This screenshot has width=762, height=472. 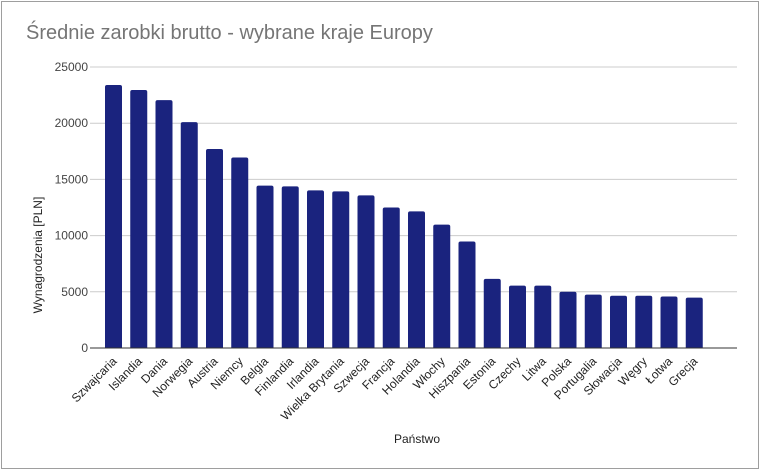 What do you see at coordinates (682, 371) in the screenshot?
I see `x-category-label: Grecja` at bounding box center [682, 371].